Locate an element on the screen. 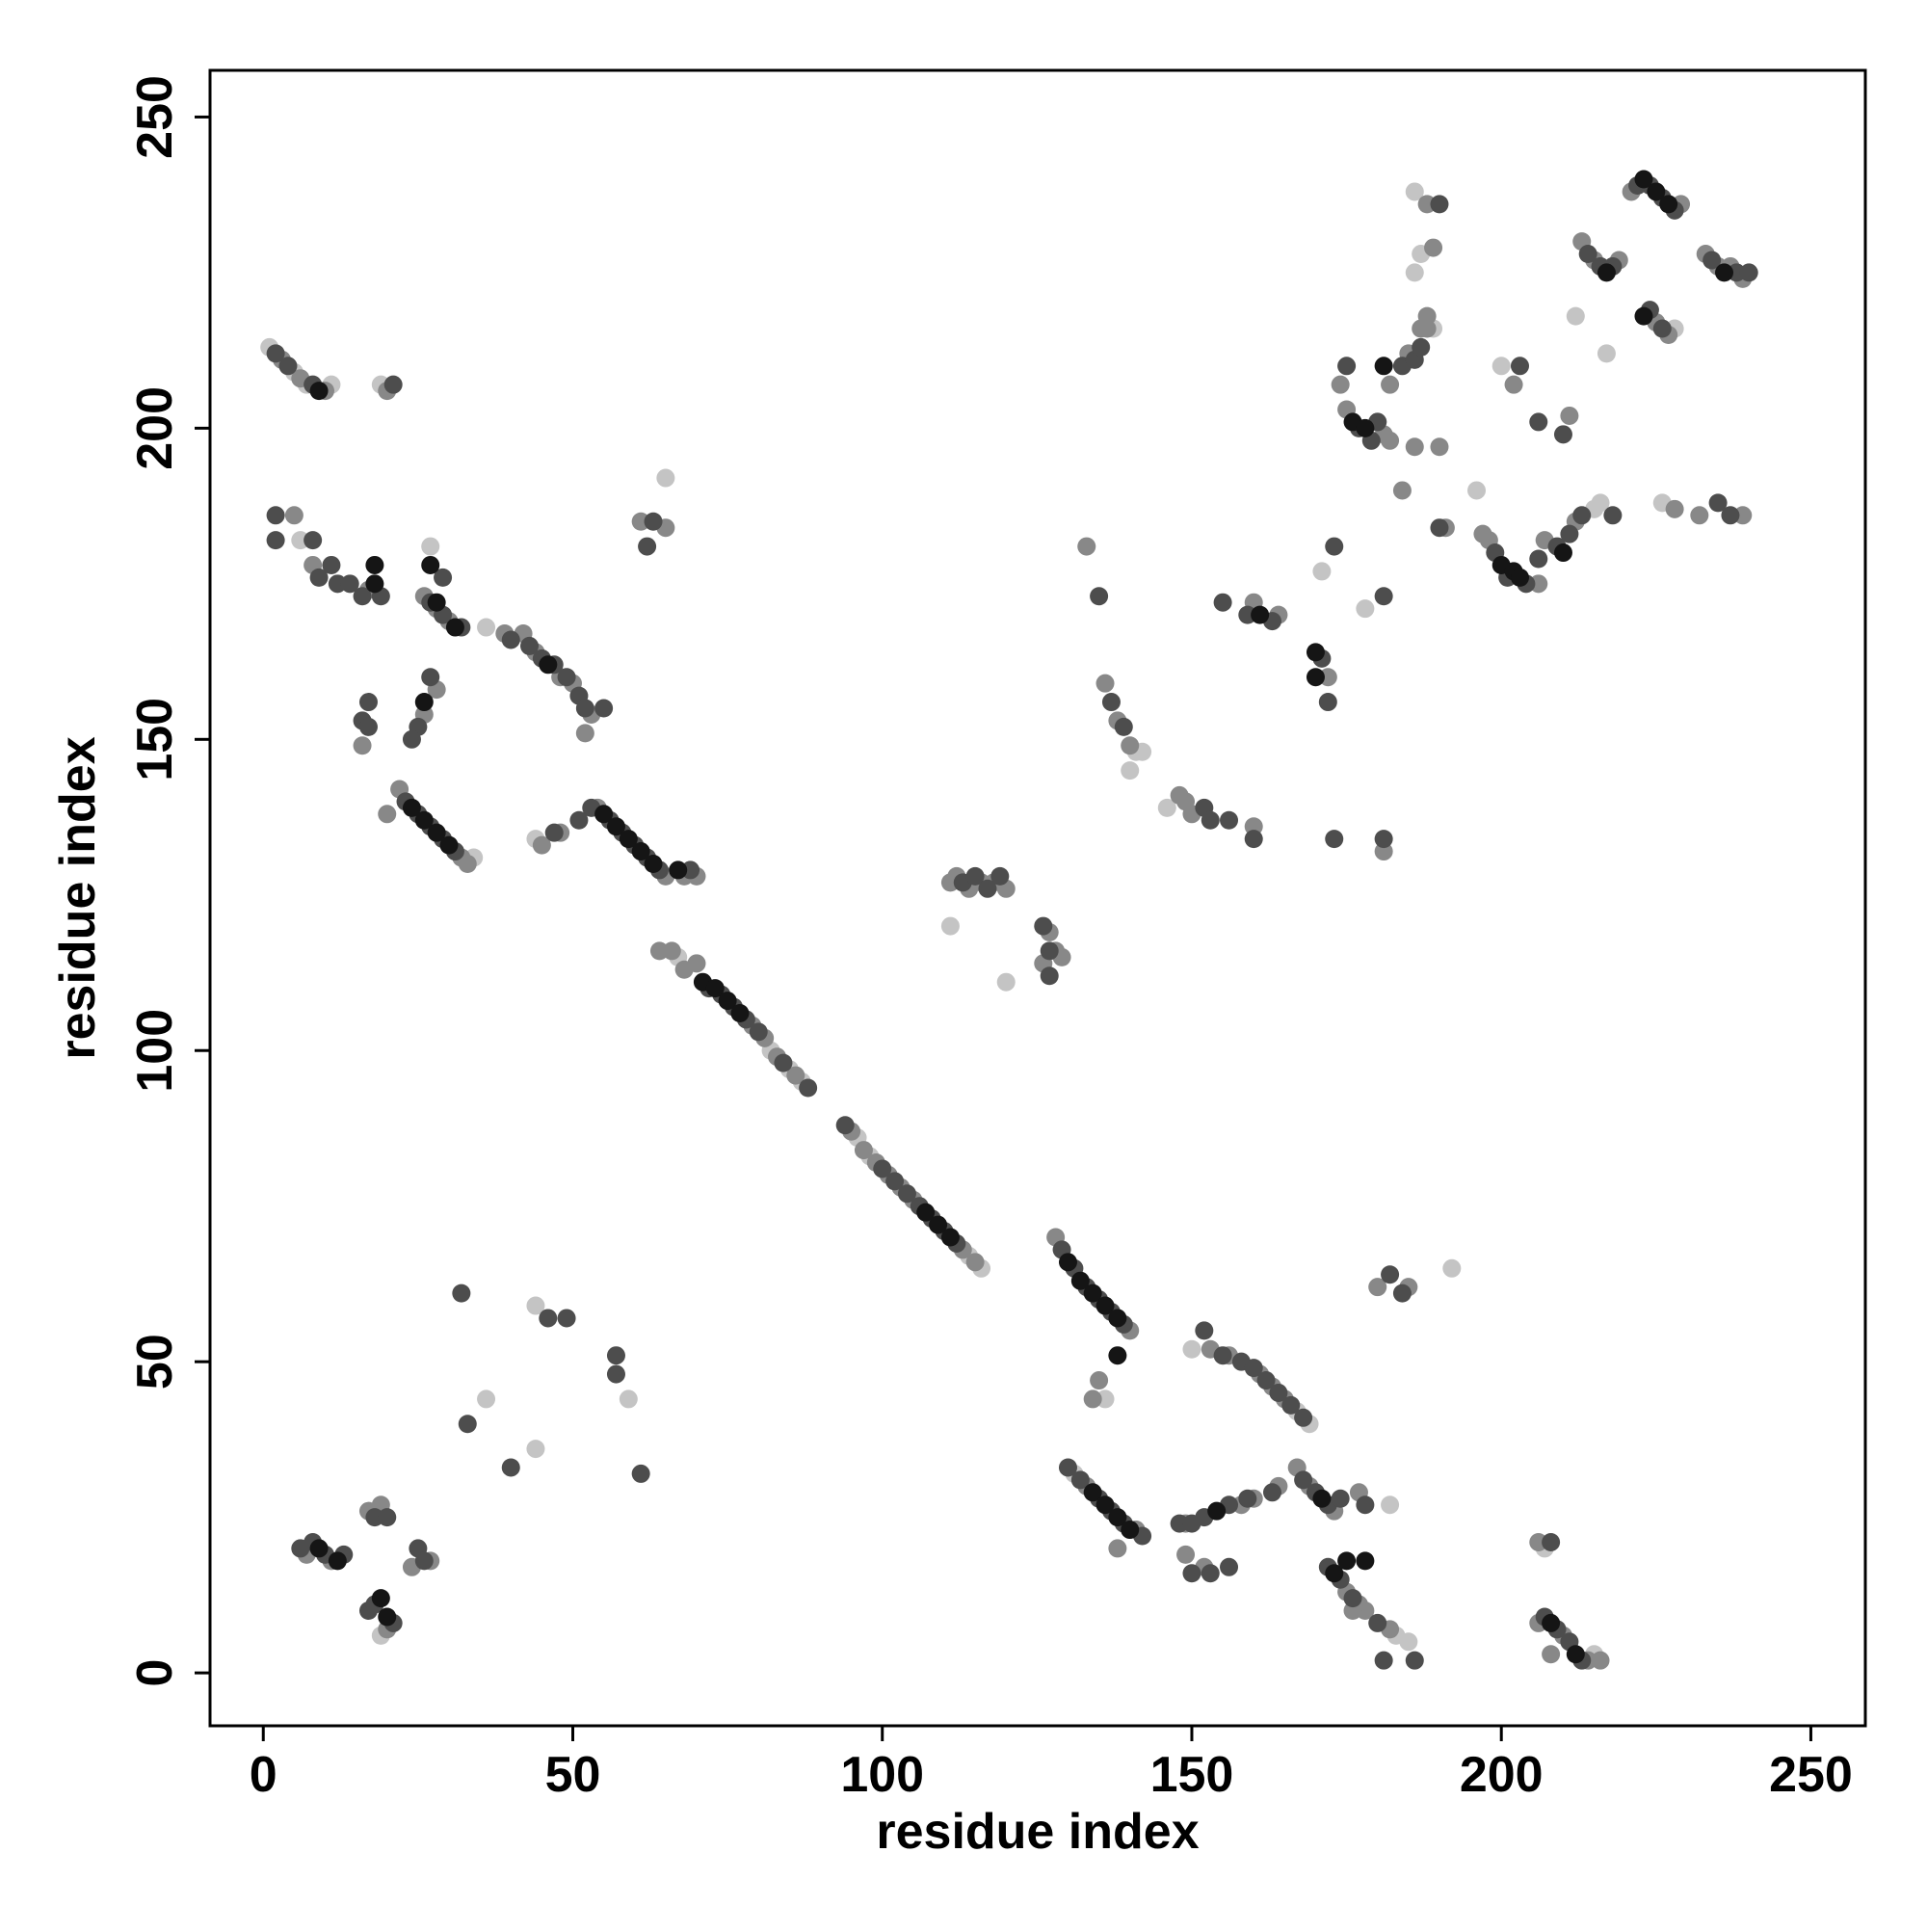 The height and width of the screenshot is (1932, 1927). x-tick-label: 250 is located at coordinates (1811, 1775).